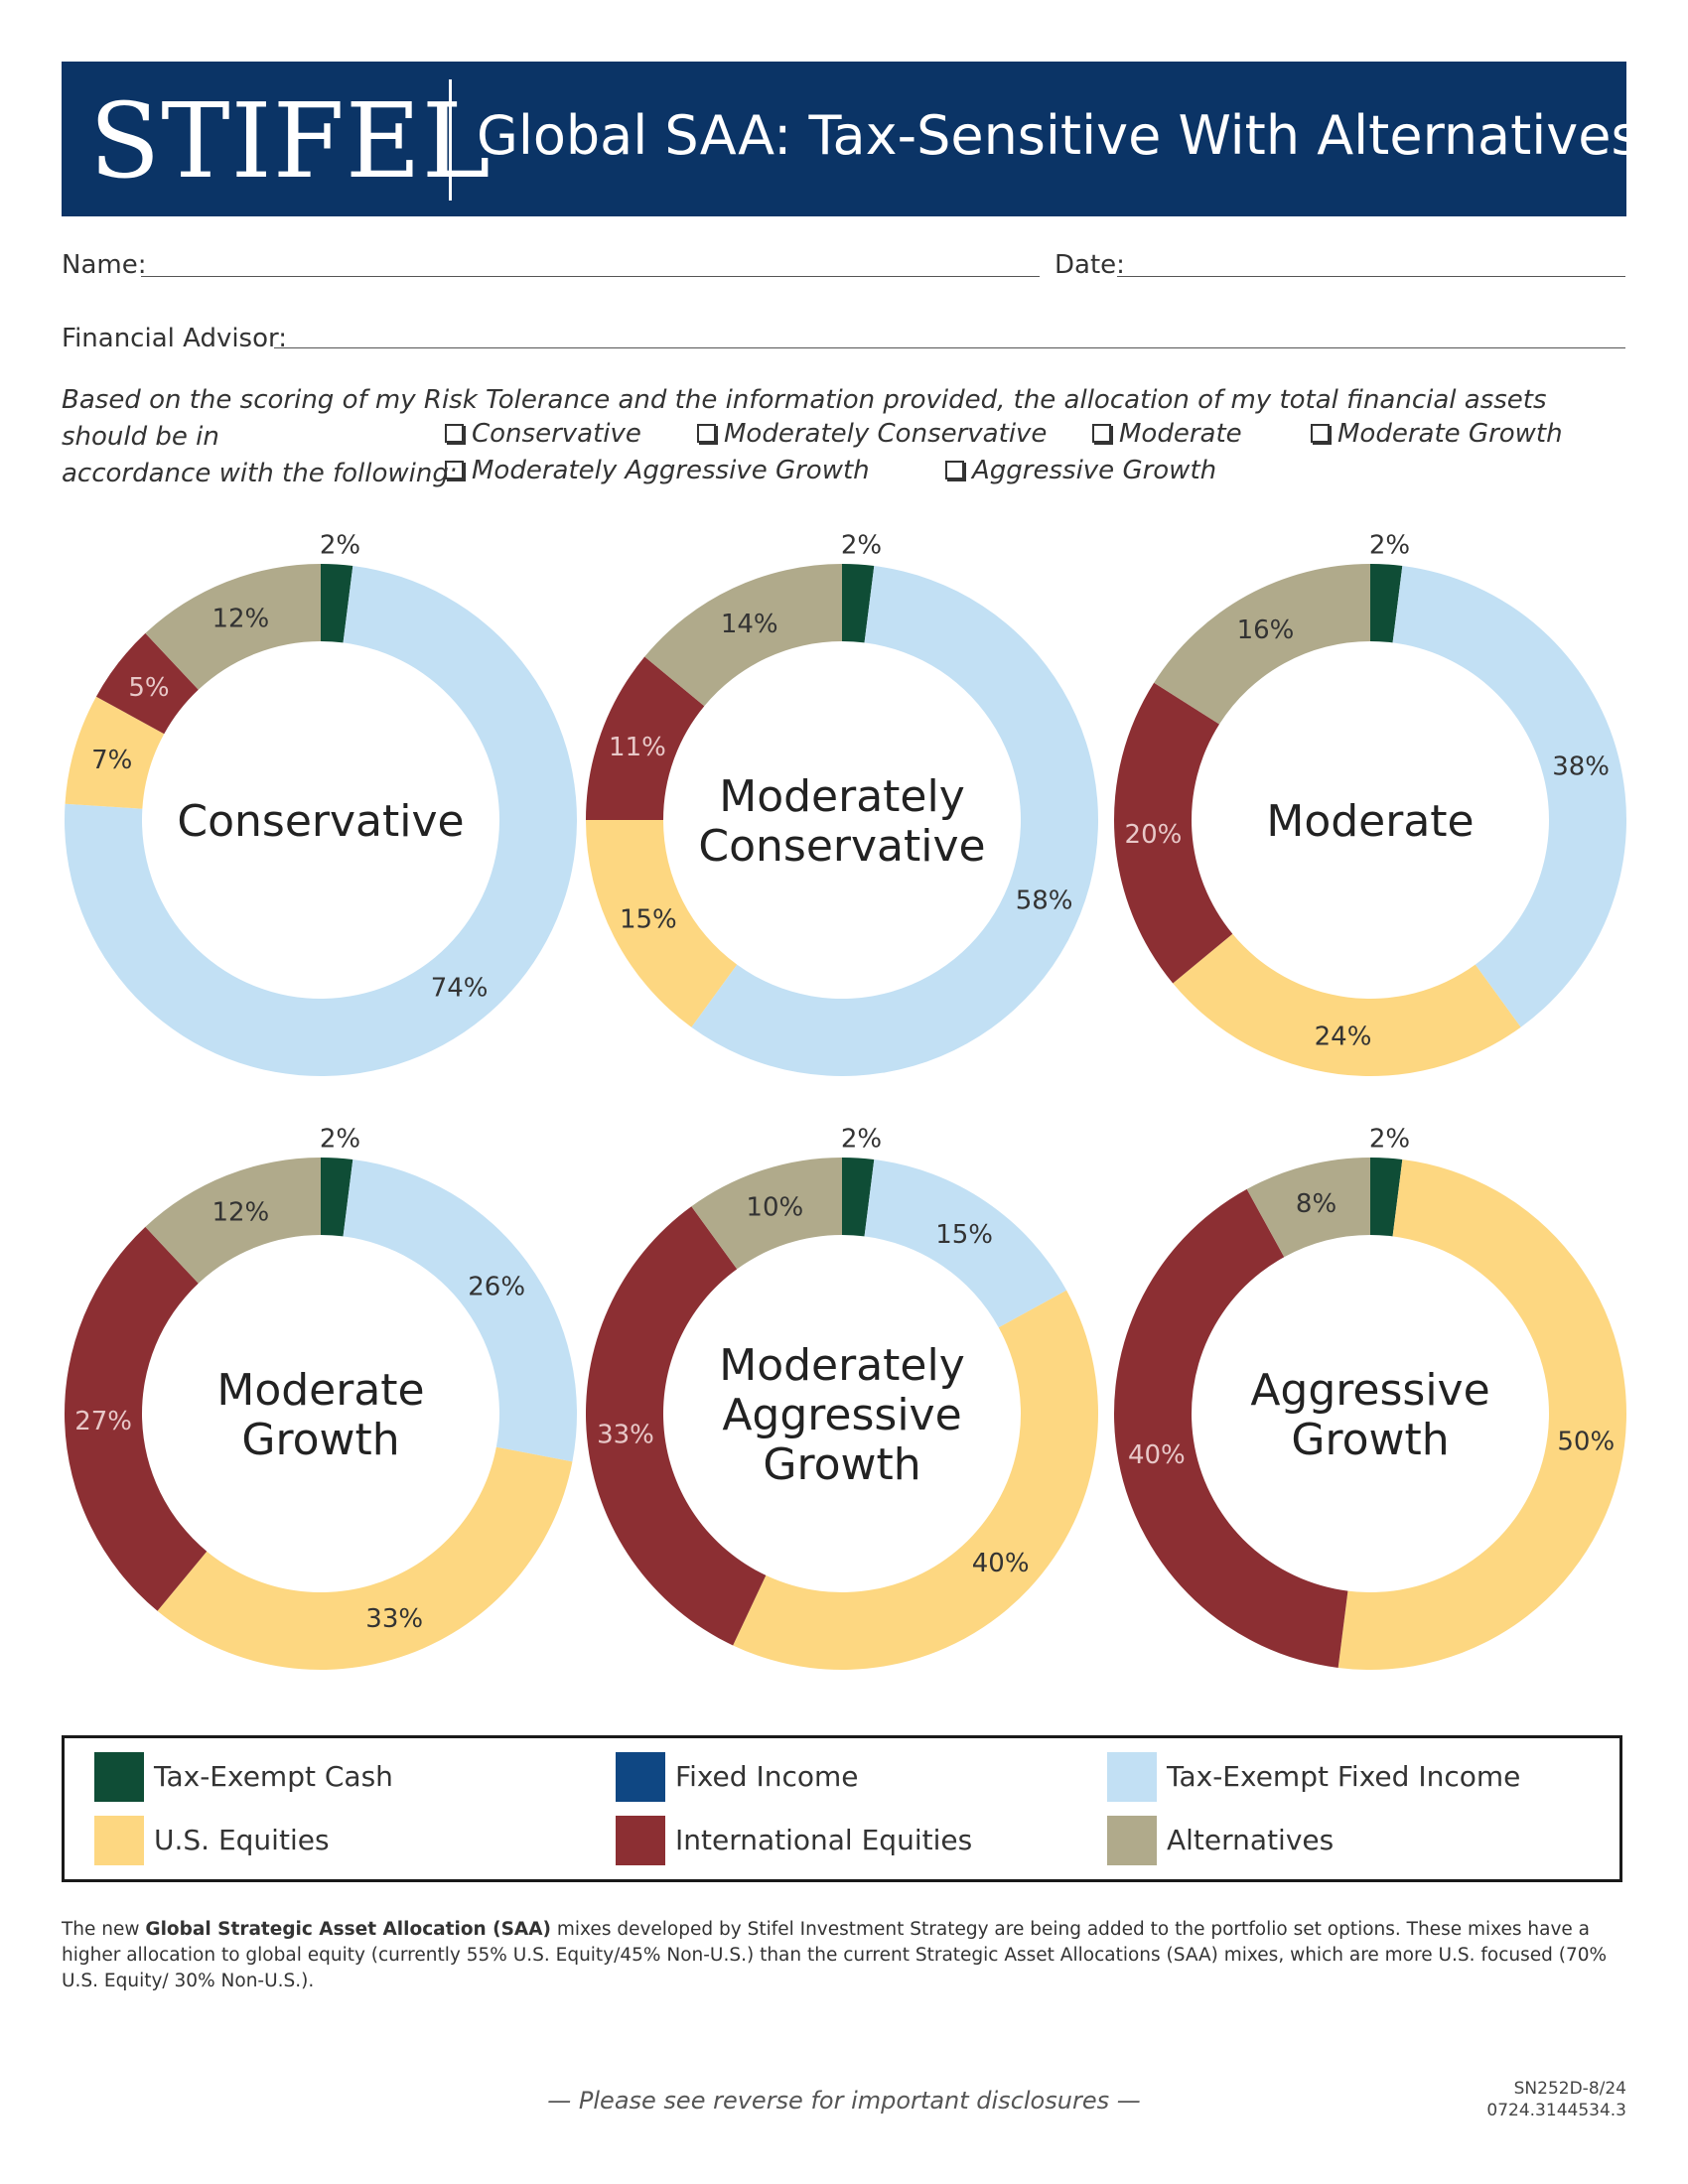  I want to click on option-moderately-aggressive-growth: Moderately Aggressive Growth, so click(657, 470).